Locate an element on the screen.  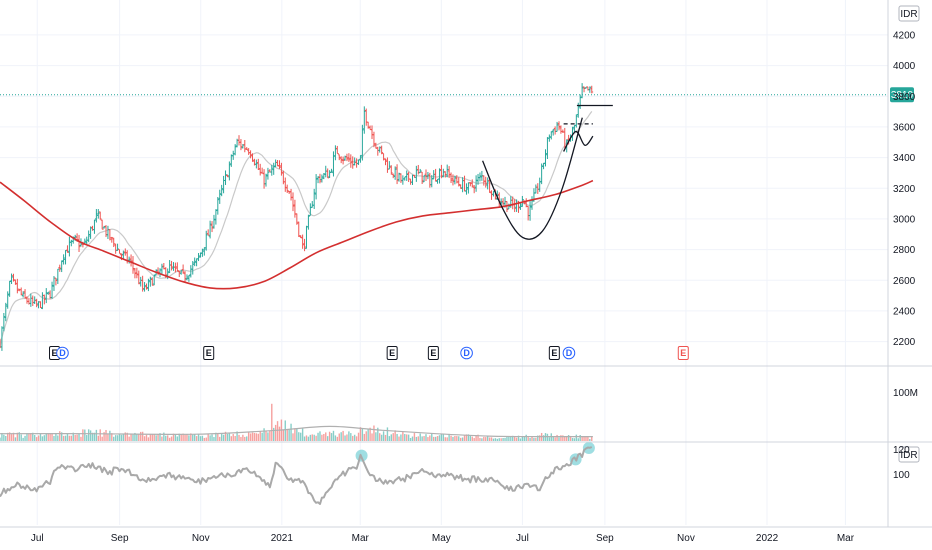
price-tick-label: 3600 is located at coordinates (904, 127).